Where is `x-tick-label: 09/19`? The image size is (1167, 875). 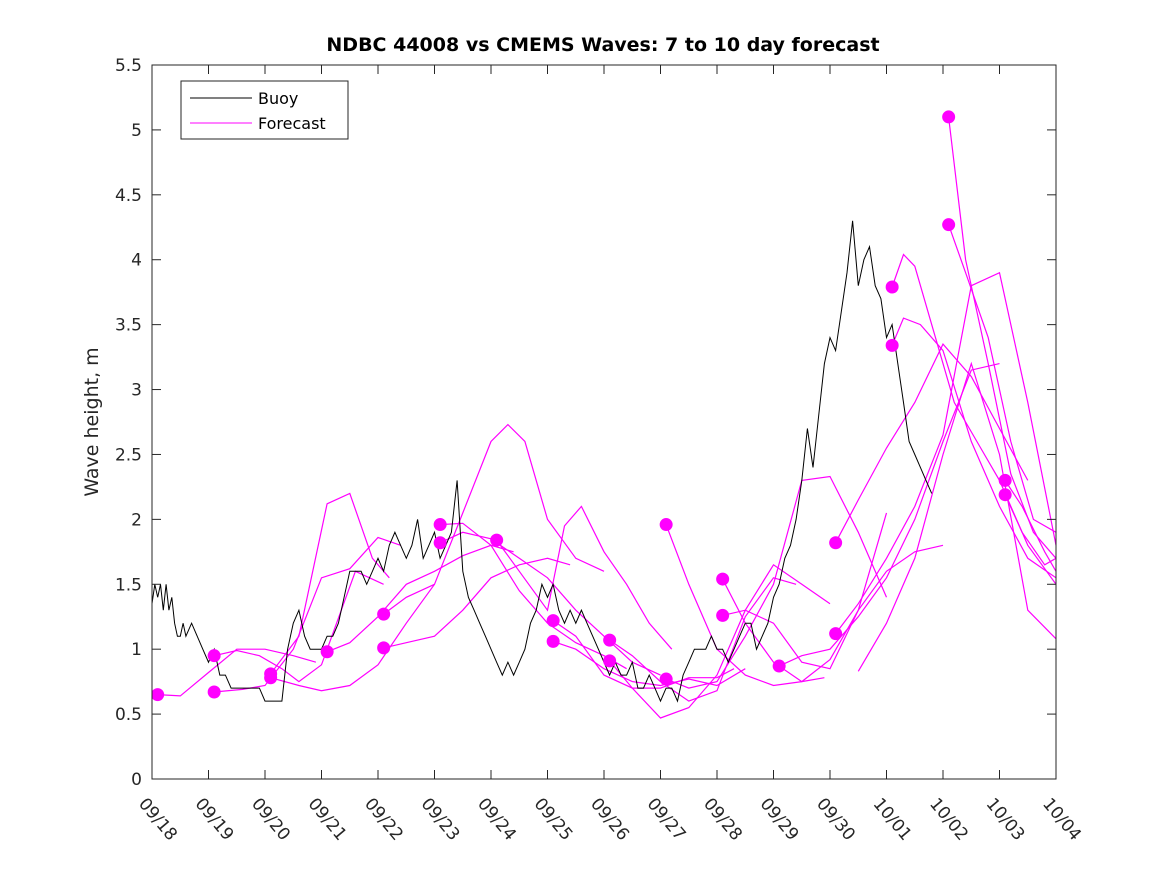
x-tick-label: 09/19 is located at coordinates (214, 819).